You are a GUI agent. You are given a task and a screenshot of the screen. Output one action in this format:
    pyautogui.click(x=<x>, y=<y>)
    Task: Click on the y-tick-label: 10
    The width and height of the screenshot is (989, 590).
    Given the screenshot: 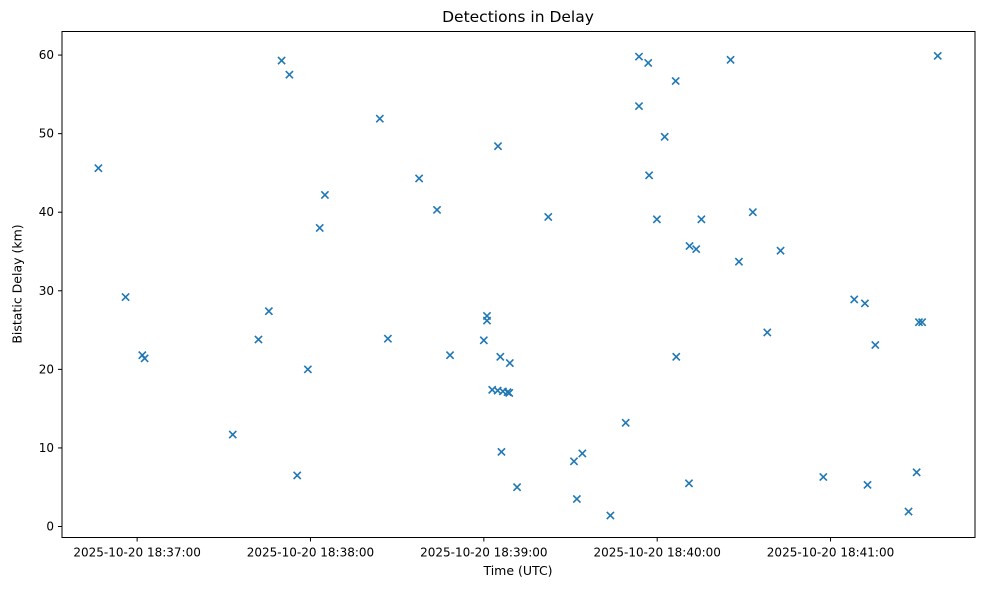 What is the action you would take?
    pyautogui.click(x=46, y=448)
    